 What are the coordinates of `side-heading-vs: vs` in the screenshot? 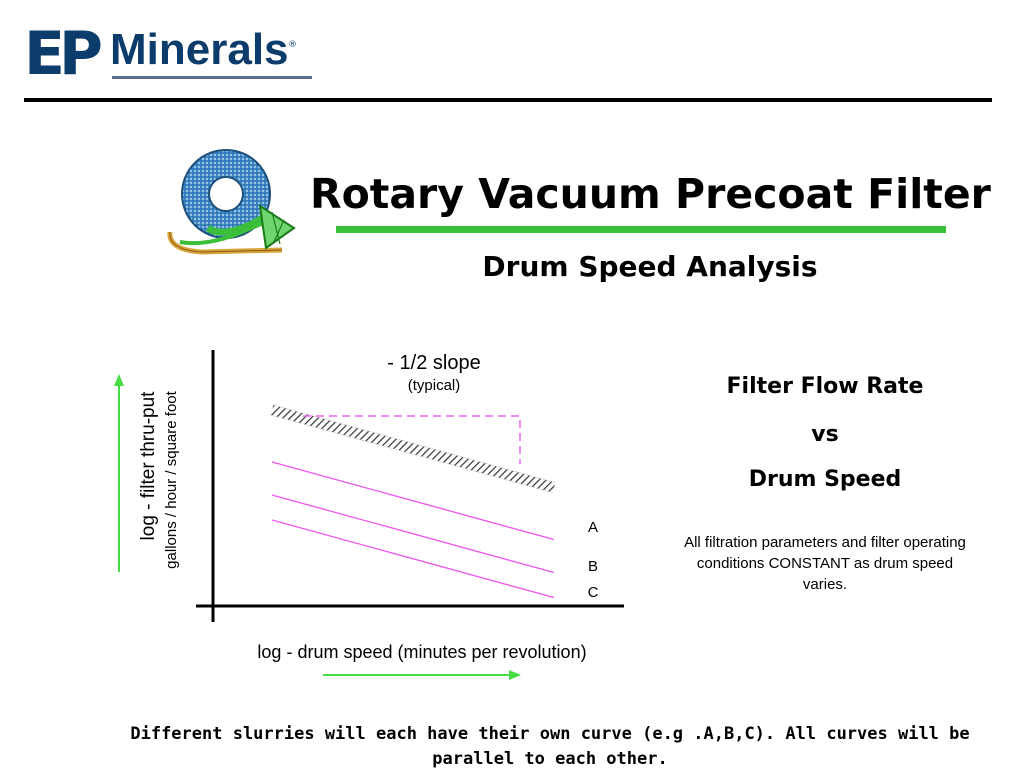 It's located at (825, 434).